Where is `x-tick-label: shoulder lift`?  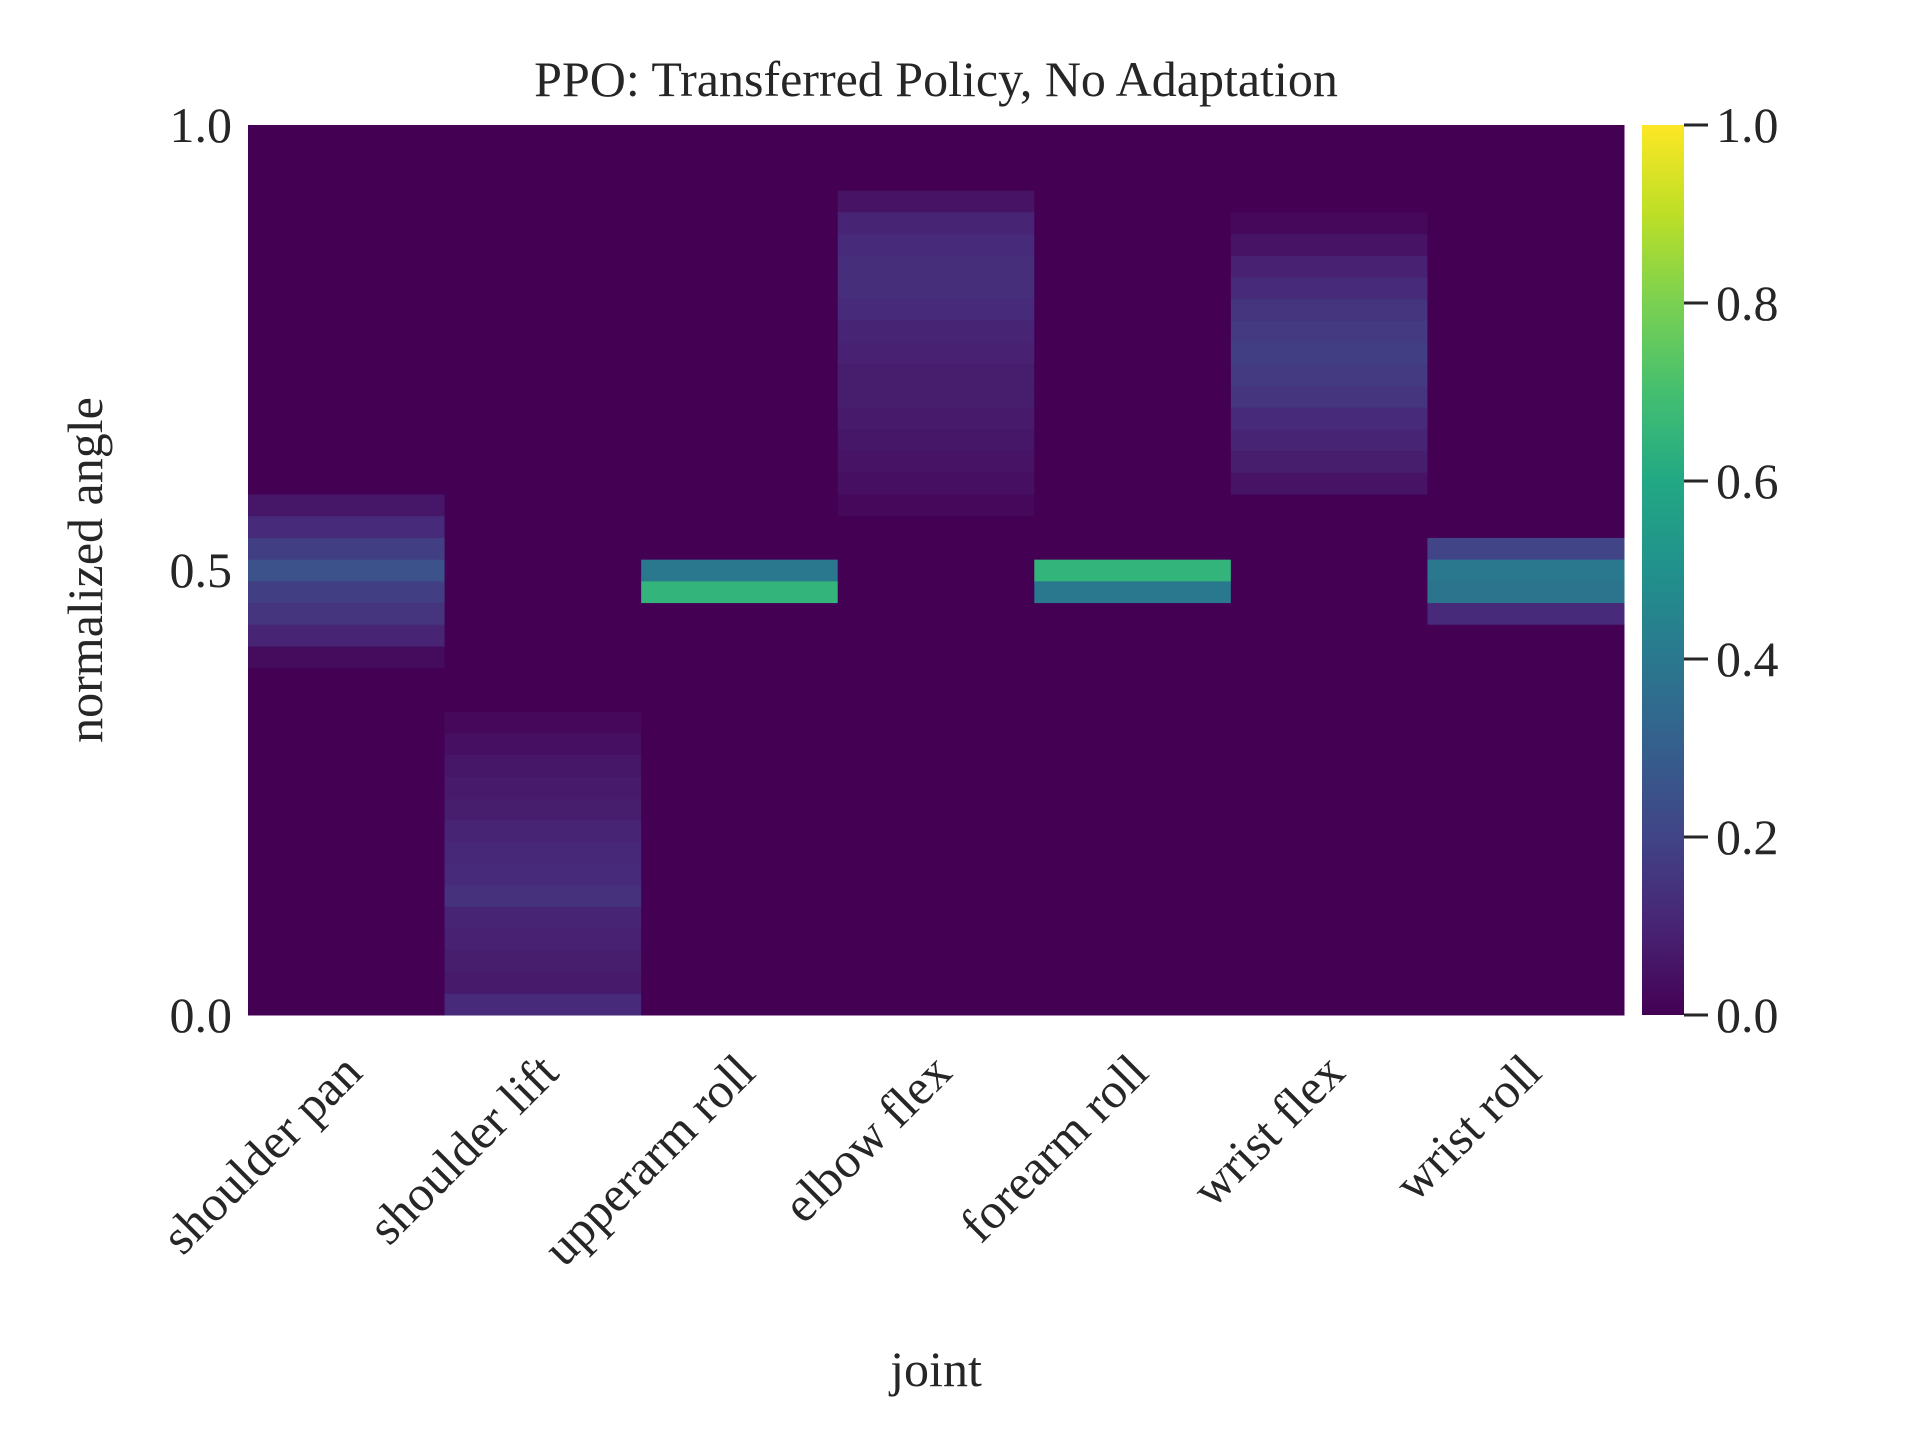
x-tick-label: shoulder lift is located at coordinates (463, 1149).